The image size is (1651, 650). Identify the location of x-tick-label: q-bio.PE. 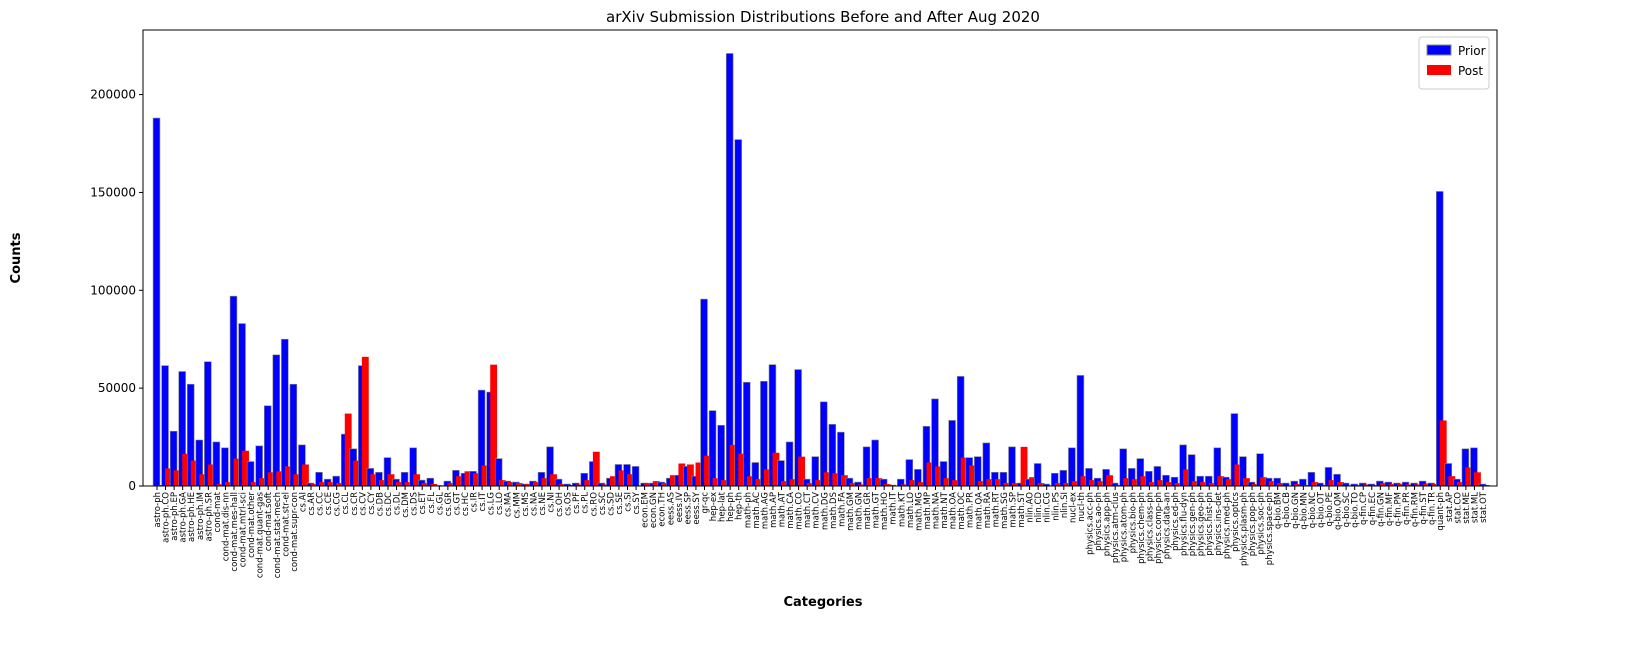
(1330, 509).